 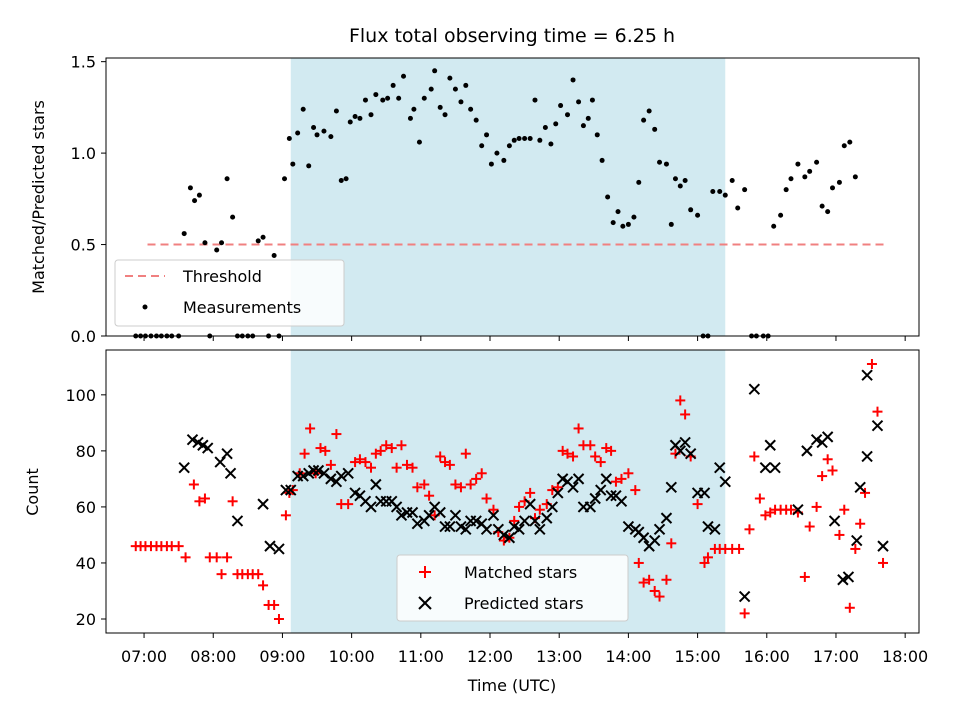 I want to click on top-x-ticks, so click(x=524, y=338).